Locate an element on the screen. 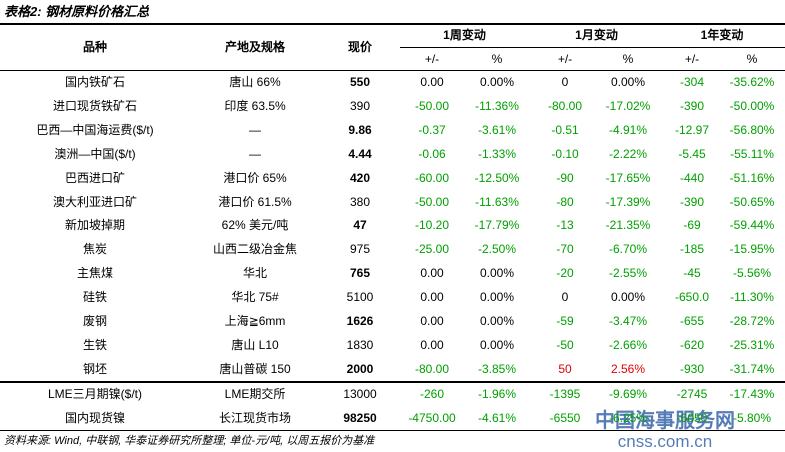 The image size is (785, 452). table-cell: -12.97 is located at coordinates (692, 129).